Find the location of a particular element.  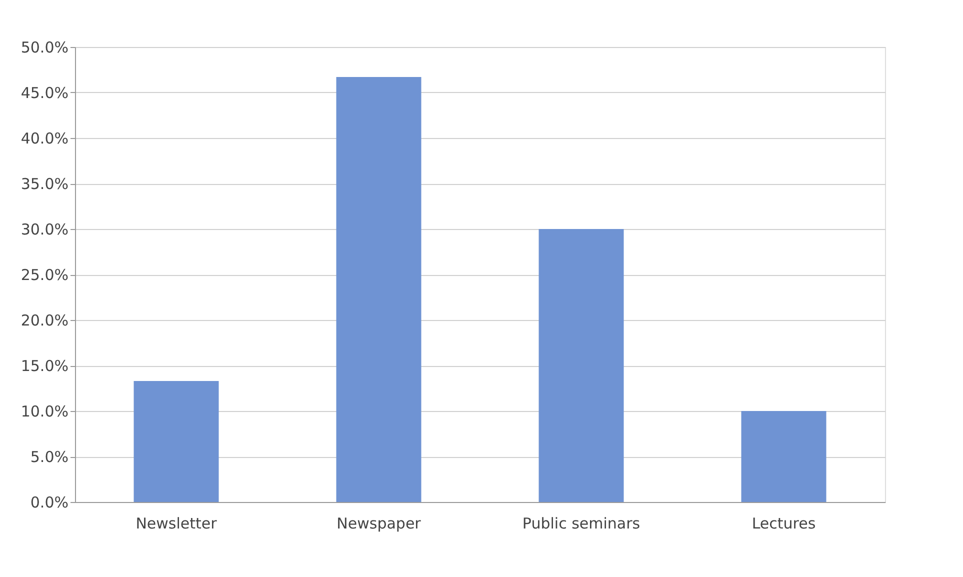

y-tick-label: 30.0% is located at coordinates (44, 229).